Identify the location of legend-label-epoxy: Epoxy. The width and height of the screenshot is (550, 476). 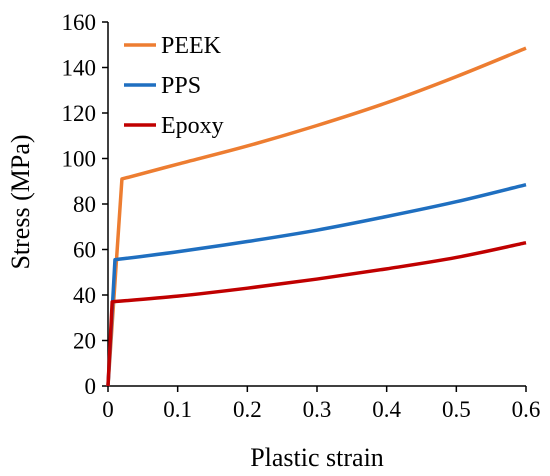
(192, 126).